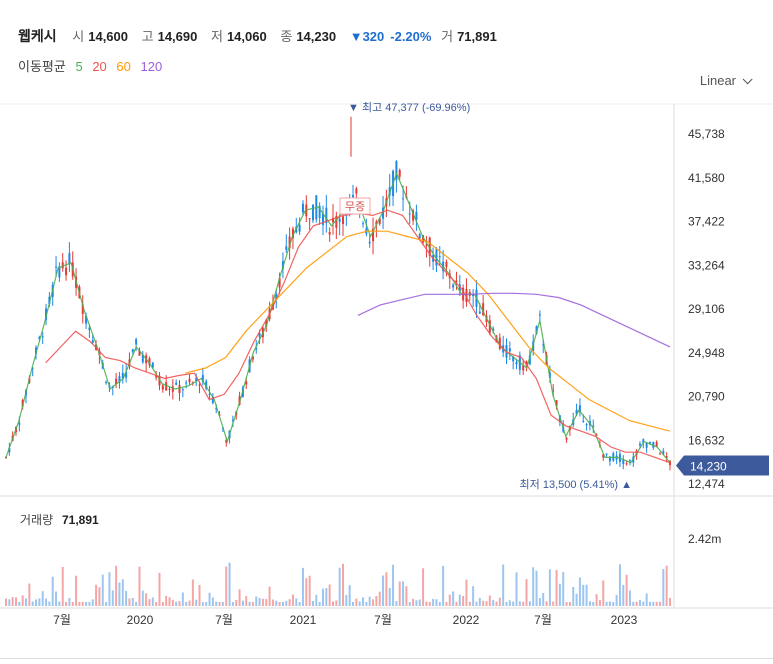  Describe the element at coordinates (624, 620) in the screenshot. I see `x-tick-label: 2023` at that location.